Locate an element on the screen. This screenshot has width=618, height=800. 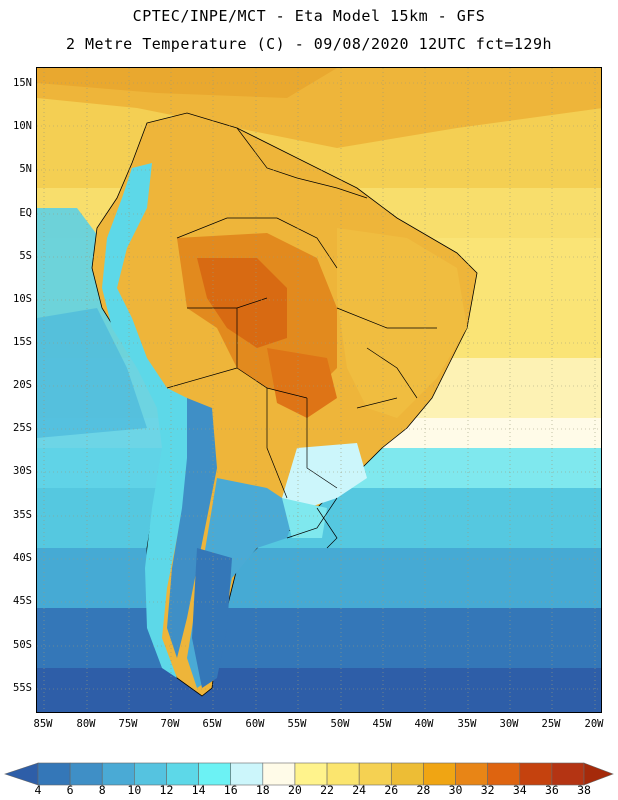
colorbar-level-label: 28 is located at coordinates (423, 790).